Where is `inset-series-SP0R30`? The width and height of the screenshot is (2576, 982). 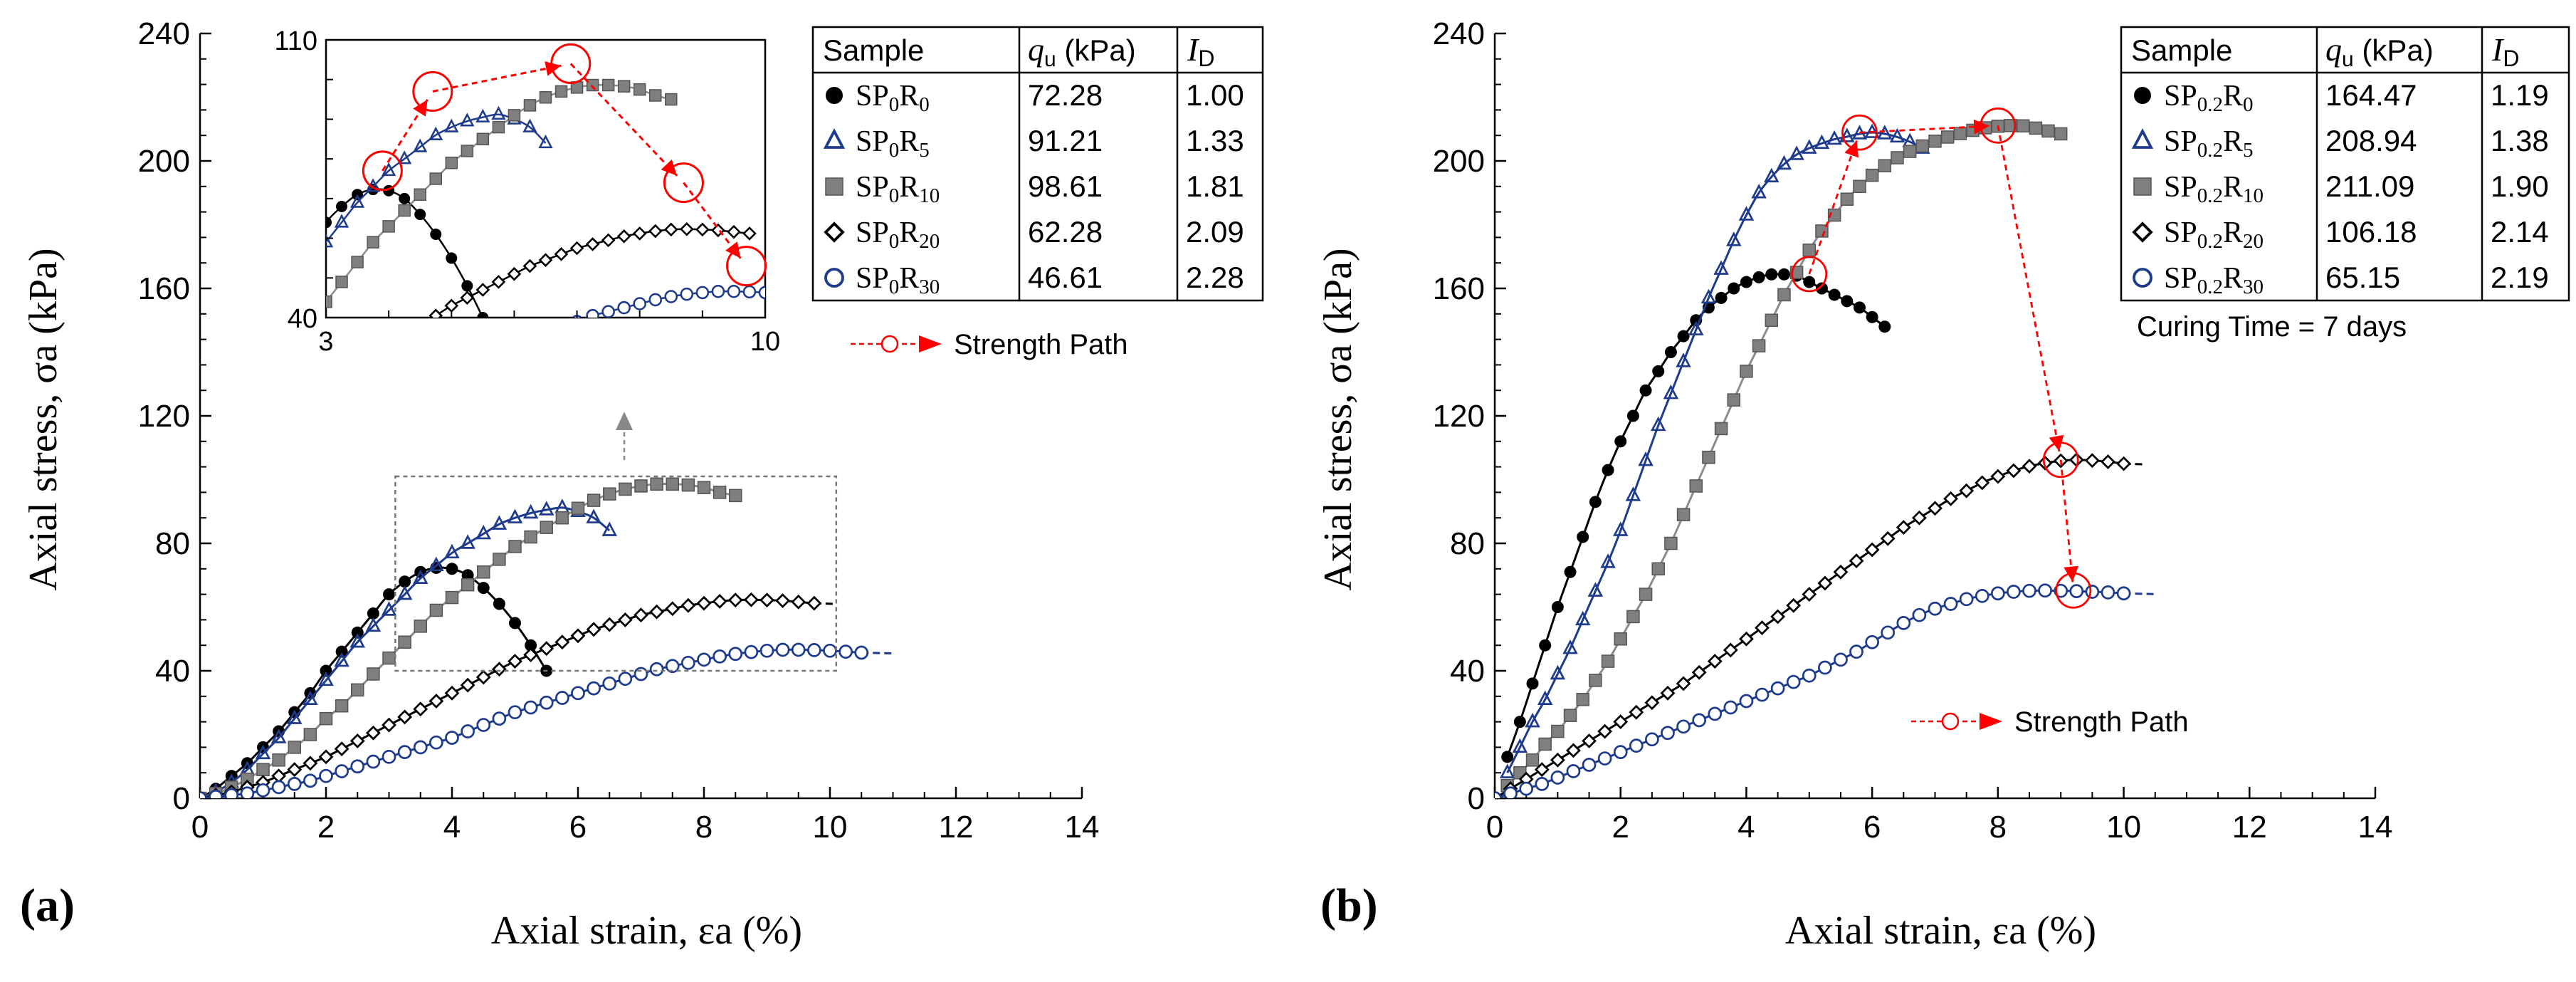
inset-series-SP0R30 is located at coordinates (629, 320).